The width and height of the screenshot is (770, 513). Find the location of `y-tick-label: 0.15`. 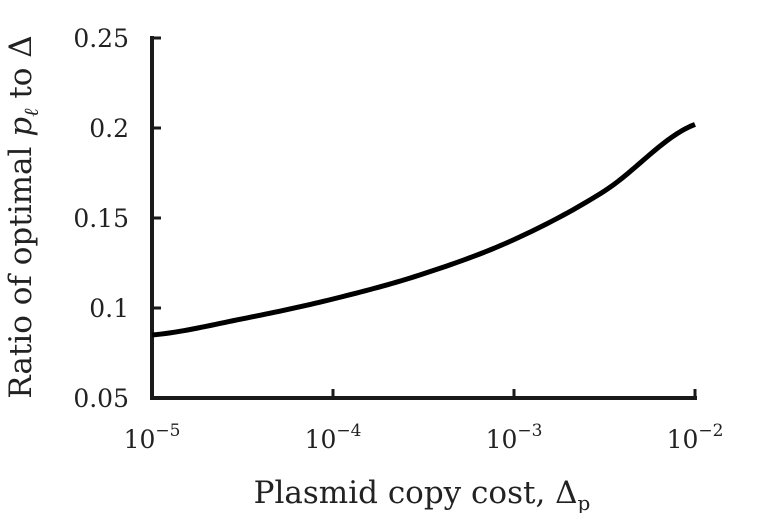

y-tick-label: 0.15 is located at coordinates (101, 218).